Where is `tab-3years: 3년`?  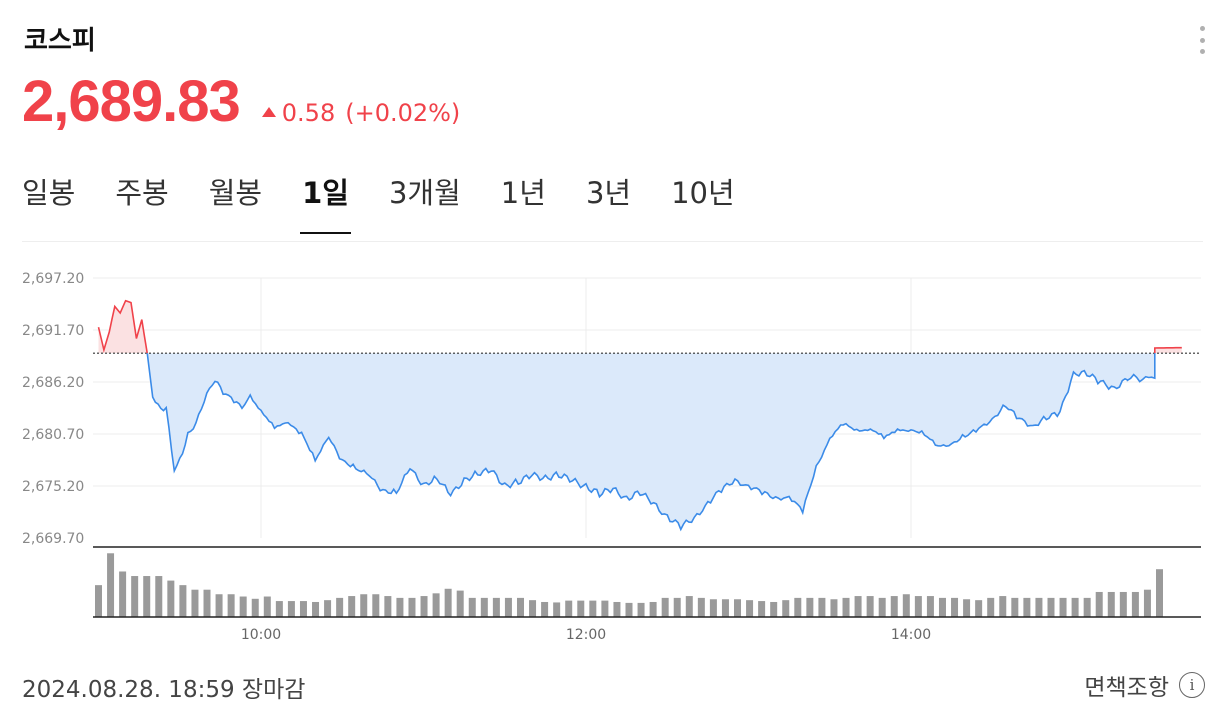 tab-3years: 3년 is located at coordinates (608, 193).